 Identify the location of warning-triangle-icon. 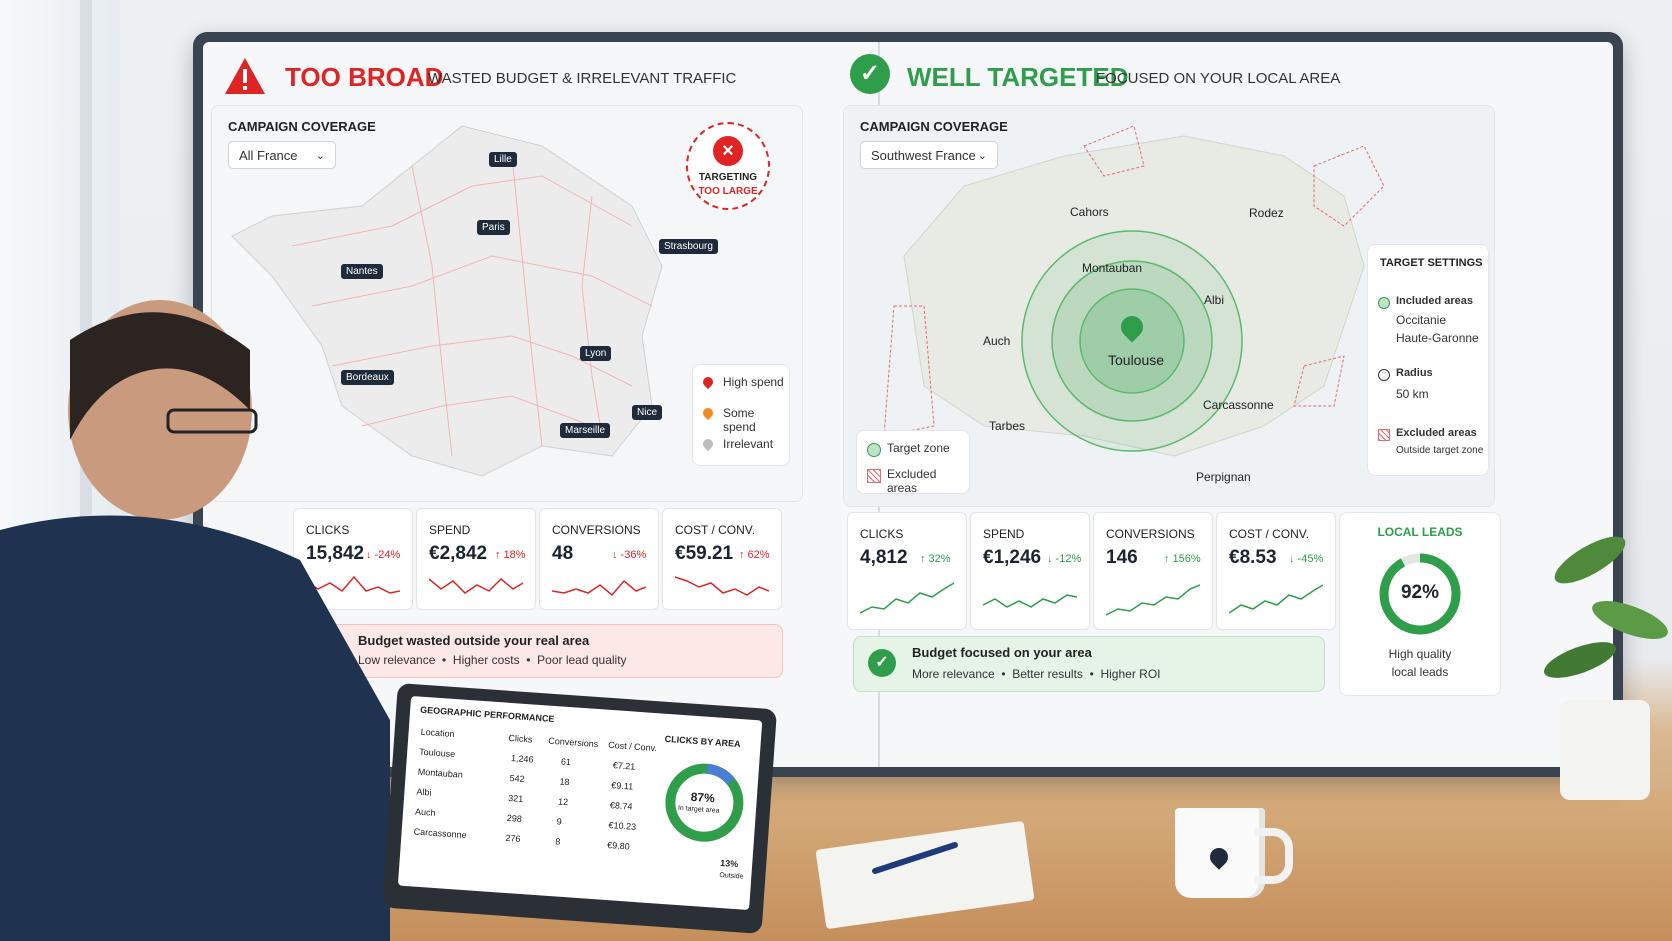
(245, 76).